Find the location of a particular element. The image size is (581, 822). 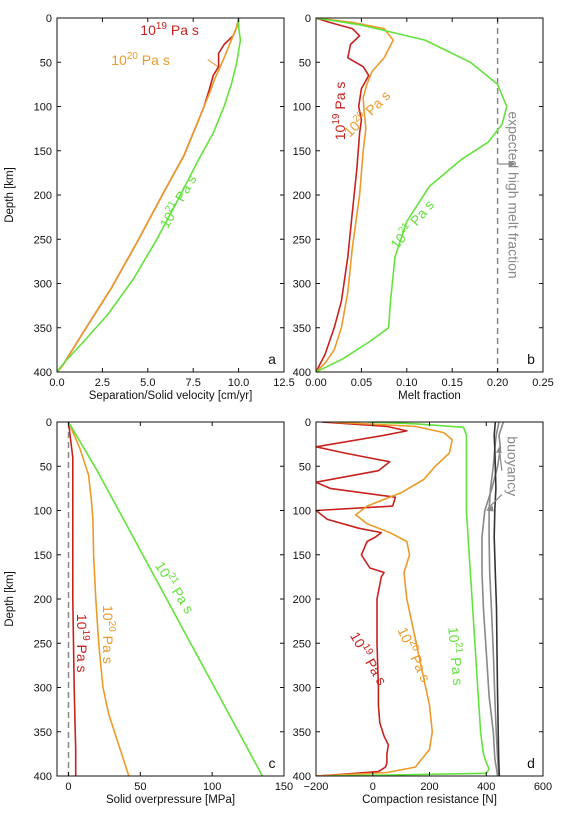

x-tick-label: 12.5 is located at coordinates (283, 383).